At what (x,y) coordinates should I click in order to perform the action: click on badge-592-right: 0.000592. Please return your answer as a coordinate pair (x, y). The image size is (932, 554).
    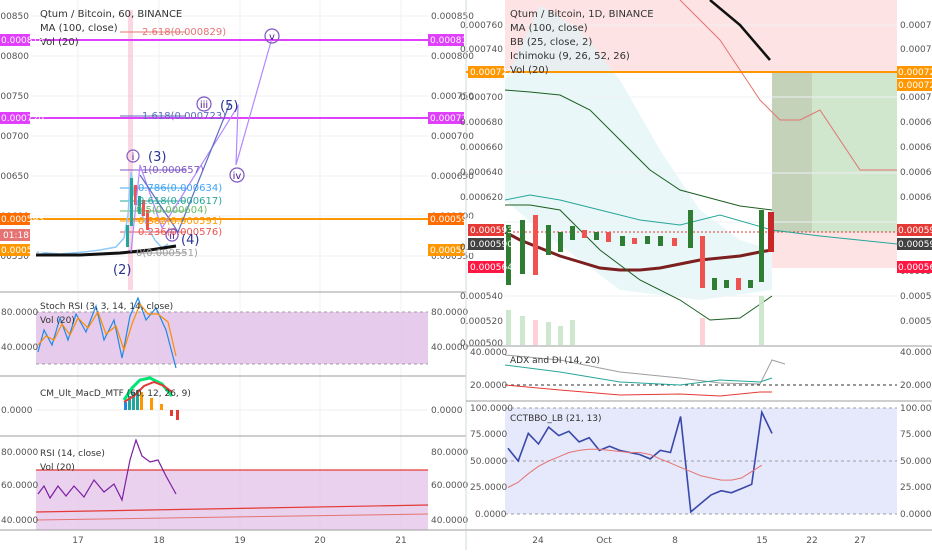
    Looking at the image, I should click on (451, 251).